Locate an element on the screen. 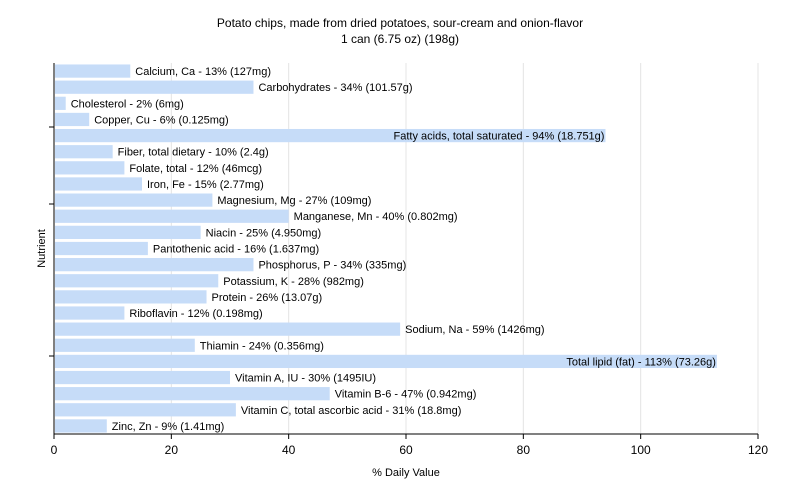  bar-data-label: Iron, Fe - 15% (2.77mg) is located at coordinates (205, 185).